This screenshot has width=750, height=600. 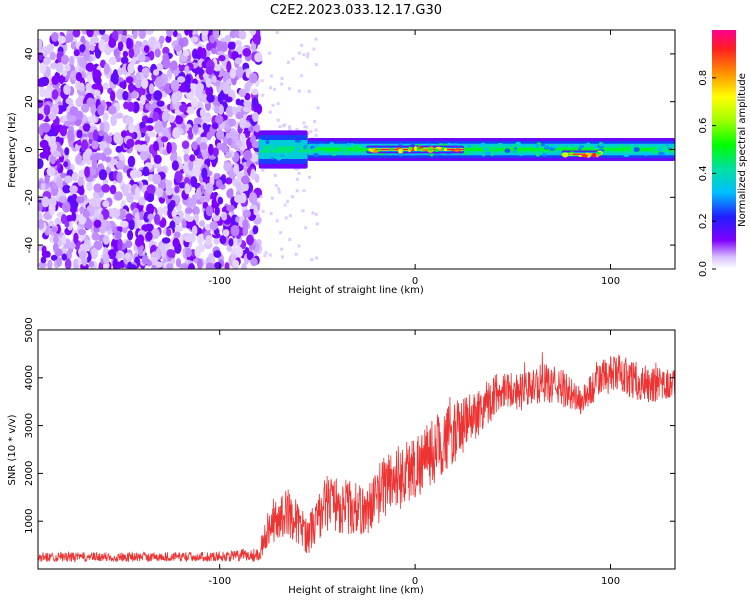 I want to click on y-tick-label: 20, so click(x=29, y=101).